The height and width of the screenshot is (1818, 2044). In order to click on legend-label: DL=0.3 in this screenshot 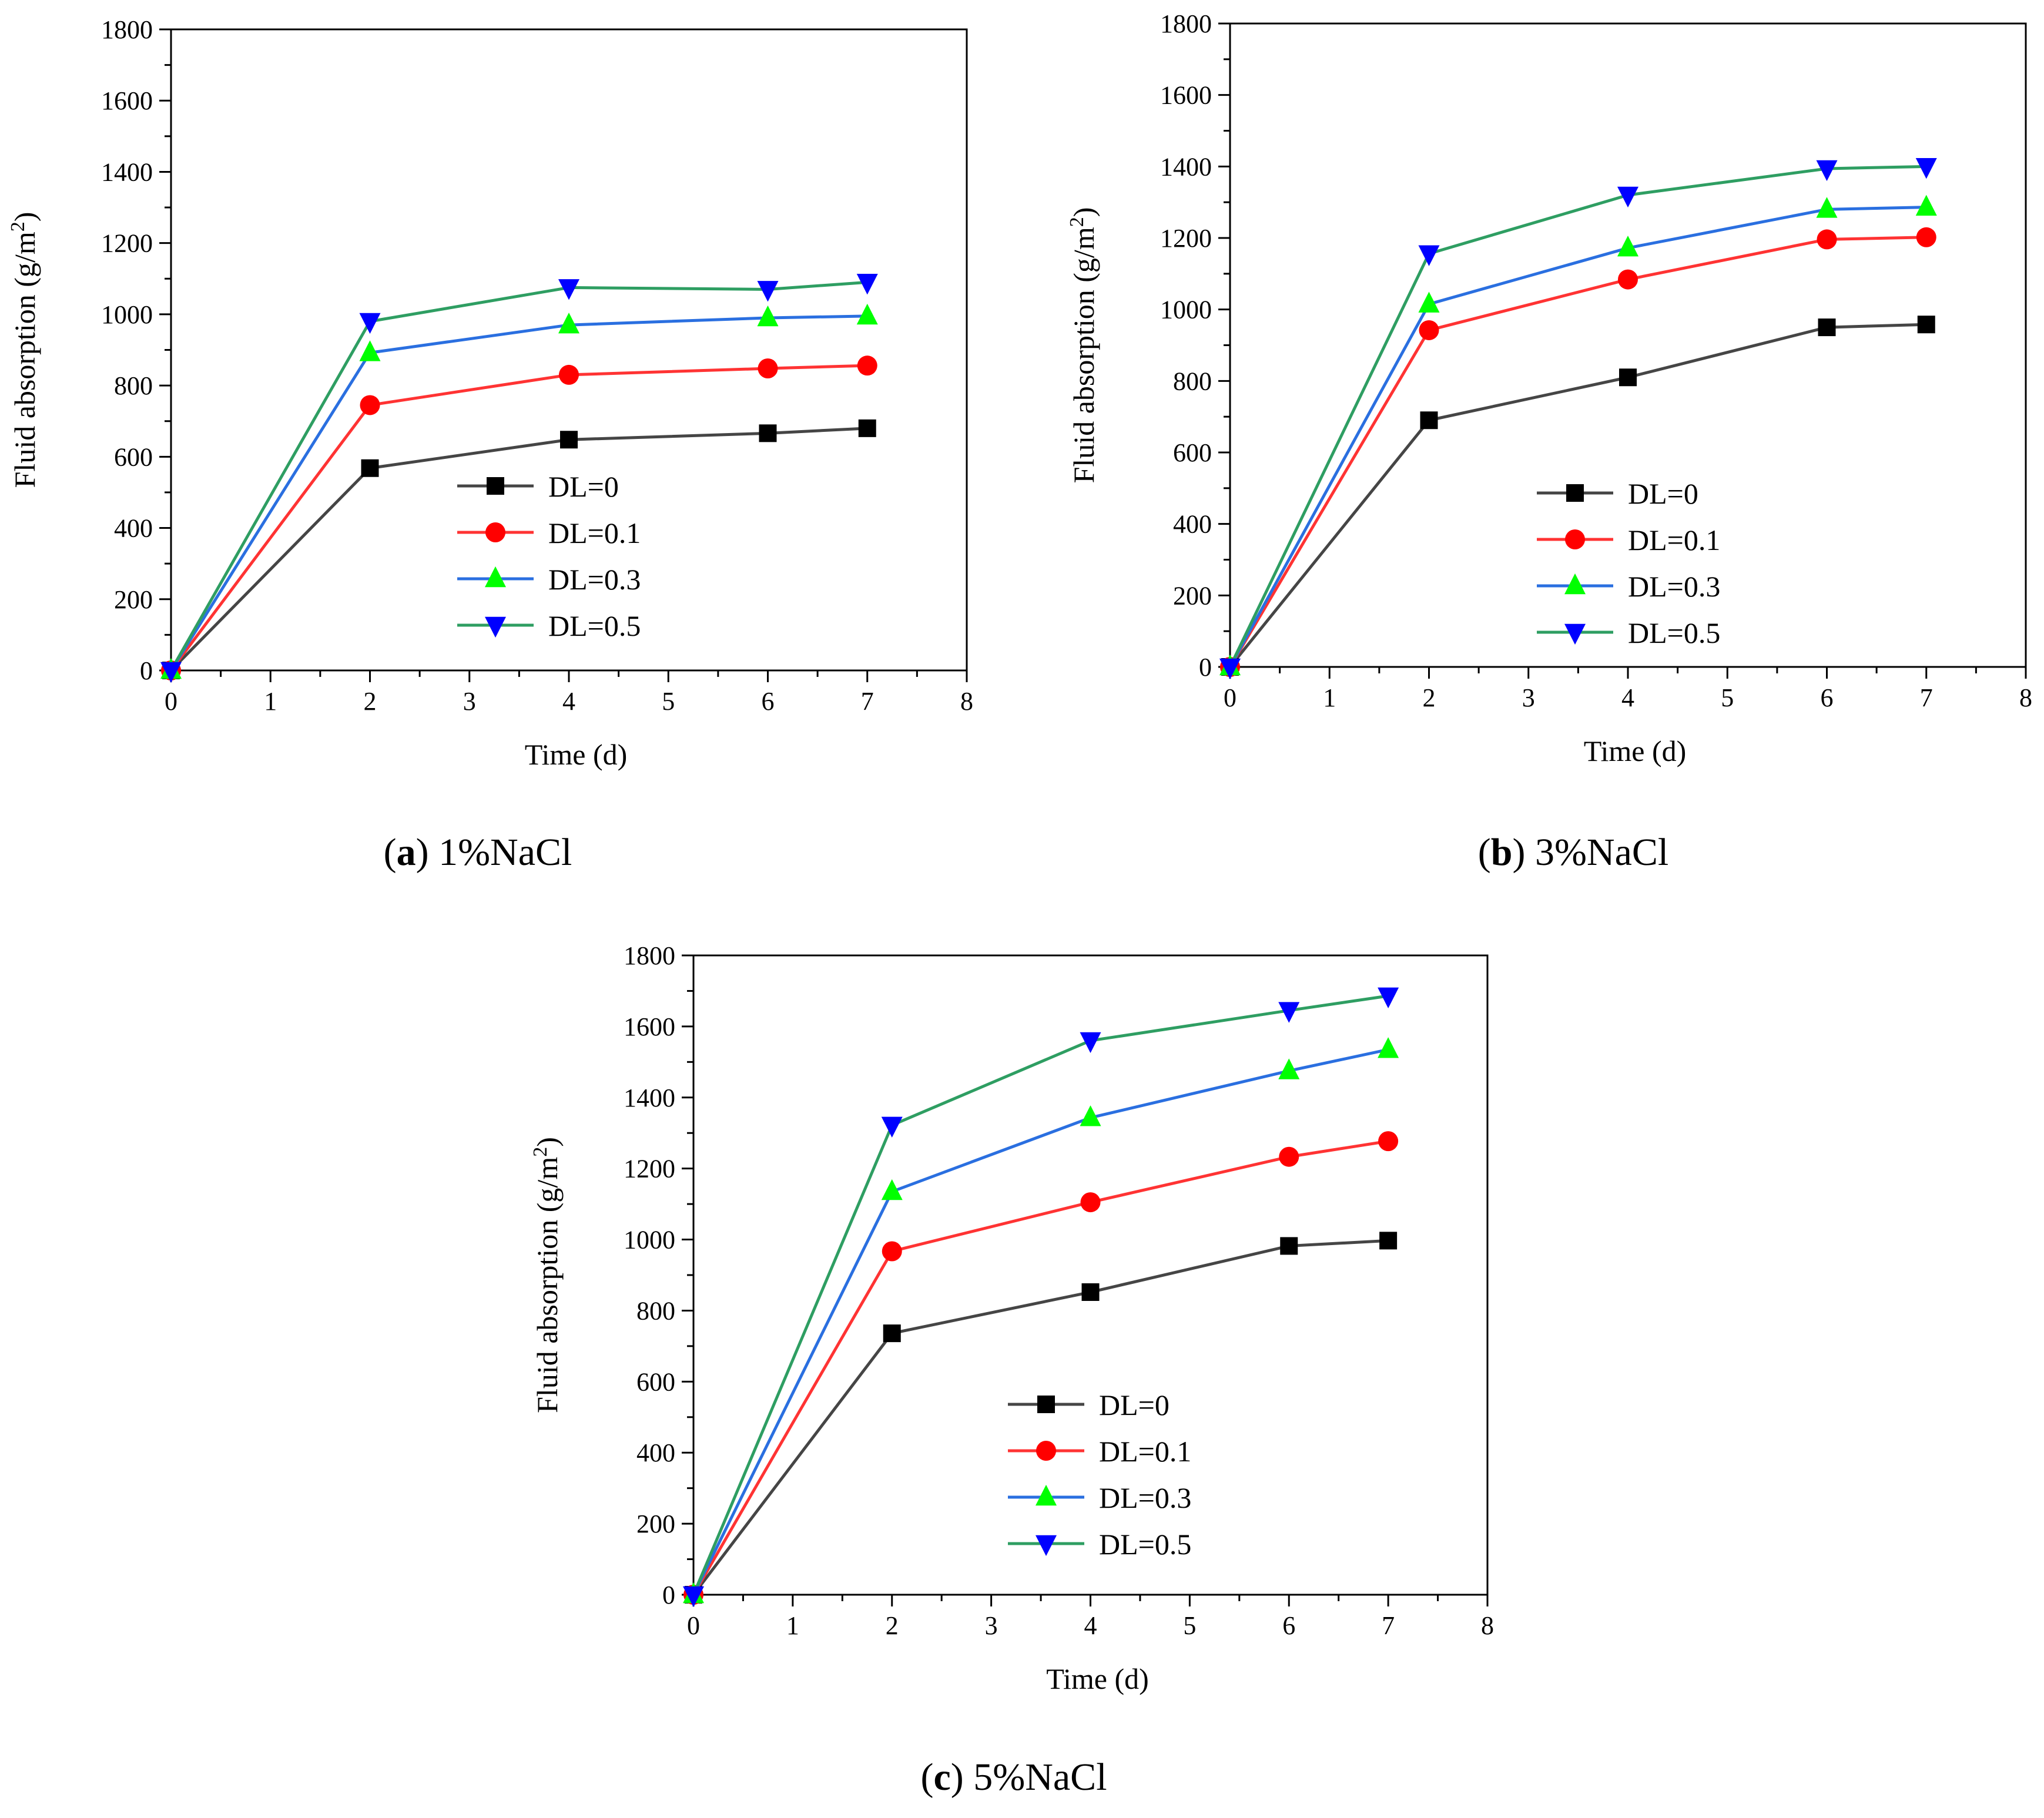, I will do `click(1674, 586)`.